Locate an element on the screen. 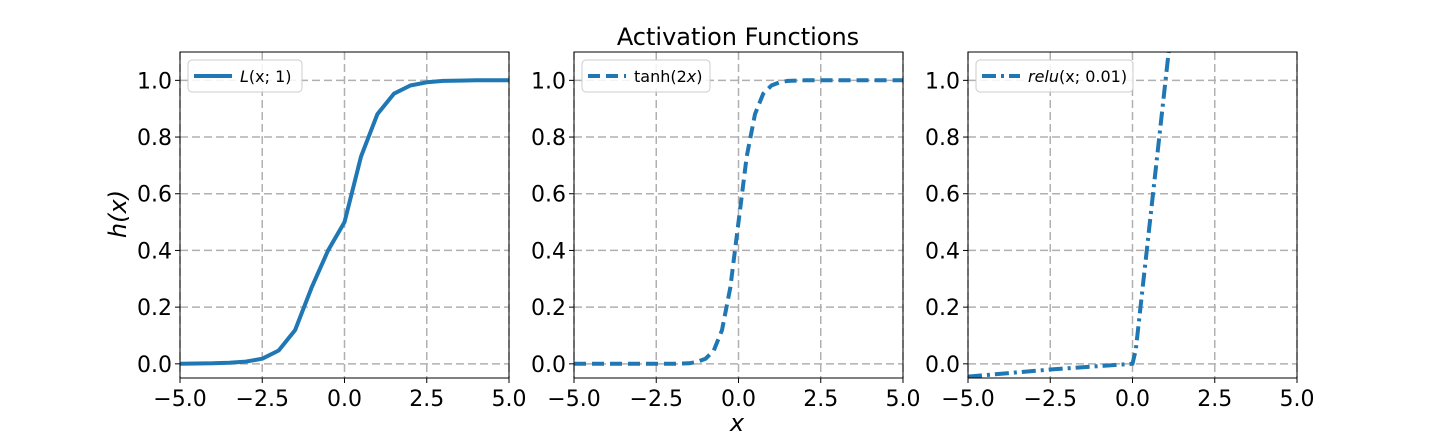 The height and width of the screenshot is (432, 1440). legend: L(x; 1) is located at coordinates (245, 76).